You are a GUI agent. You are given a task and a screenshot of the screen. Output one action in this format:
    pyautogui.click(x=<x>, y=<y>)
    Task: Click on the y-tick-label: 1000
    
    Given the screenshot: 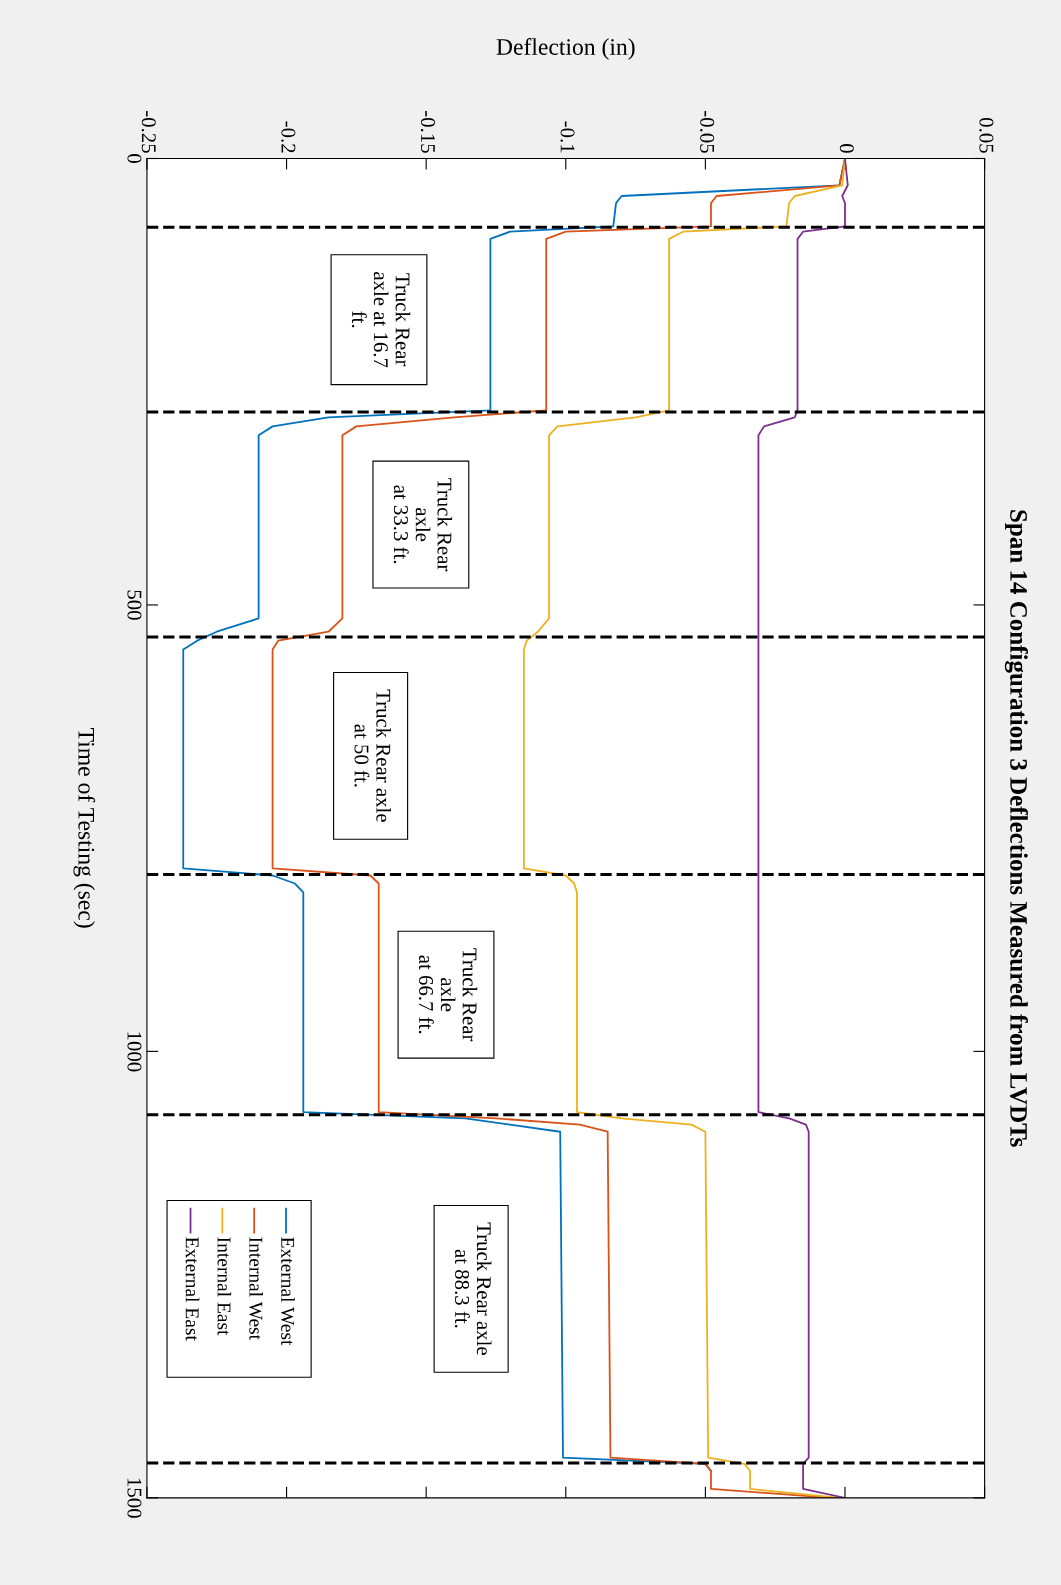 What is the action you would take?
    pyautogui.click(x=134, y=1052)
    